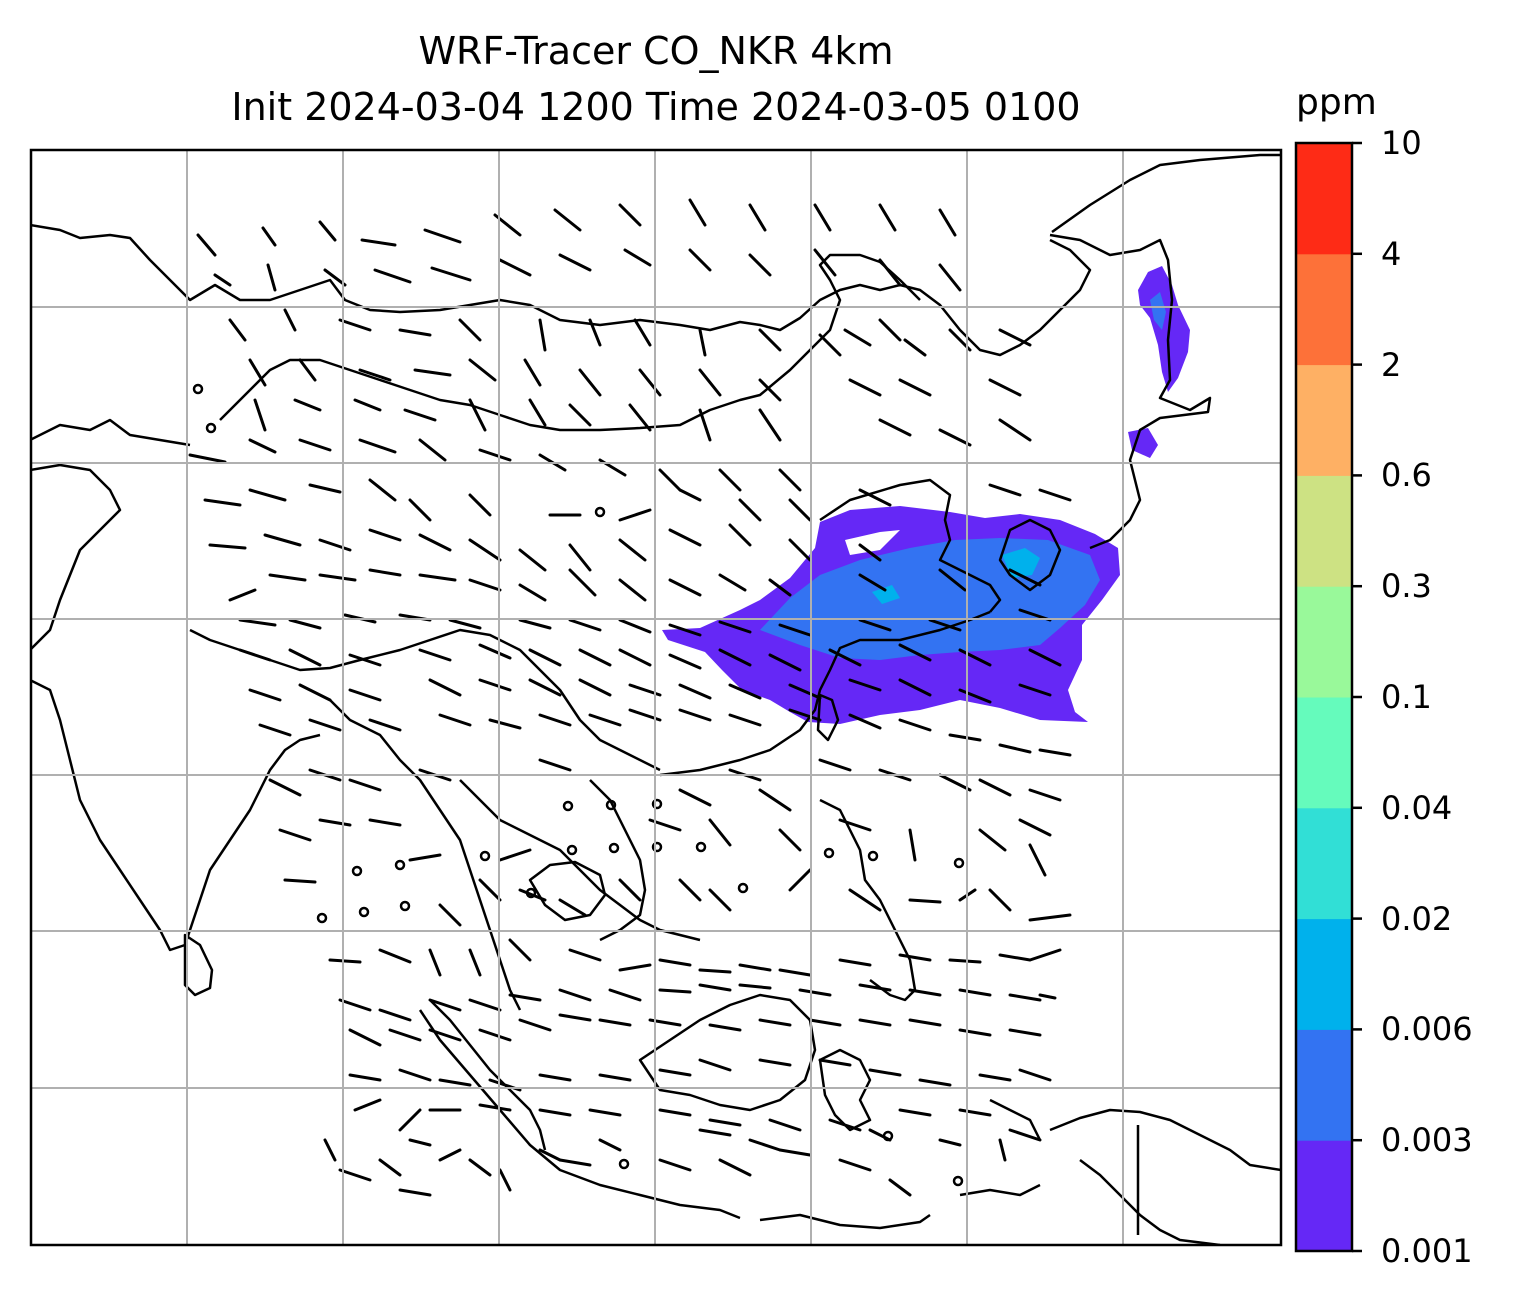 The width and height of the screenshot is (1528, 1306). What do you see at coordinates (1030, 555) in the screenshot?
I see `coastline-yellow-sea` at bounding box center [1030, 555].